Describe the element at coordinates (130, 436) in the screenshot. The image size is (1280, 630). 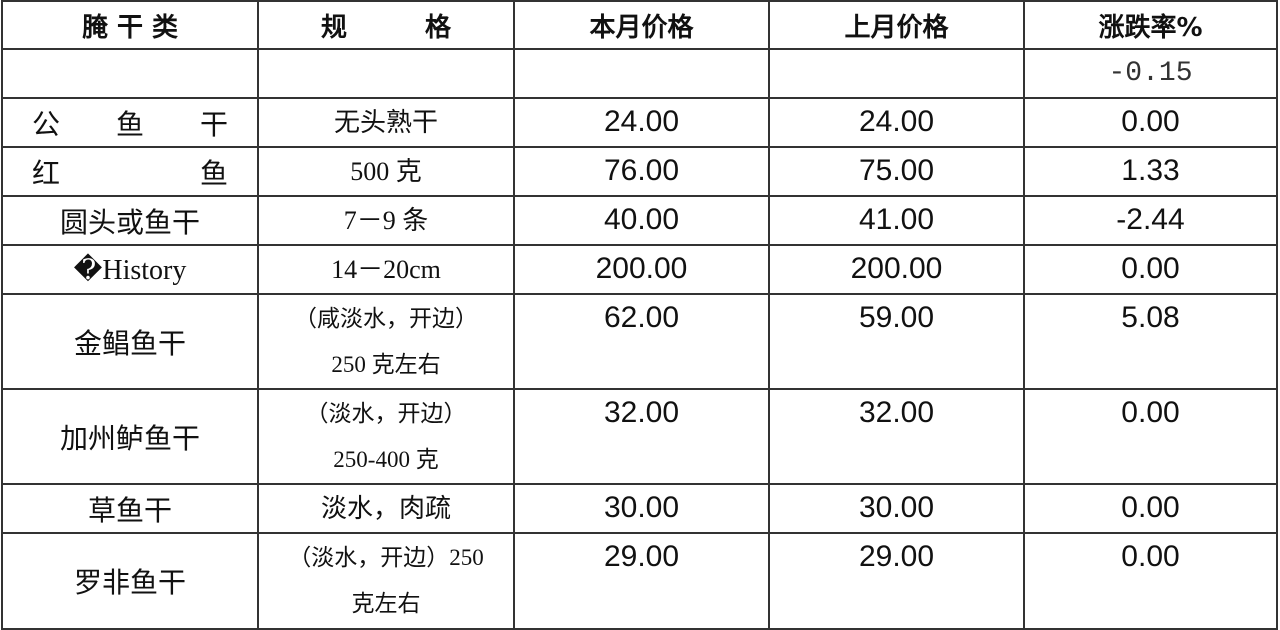
I see `item-name: 加州鲈鱼干` at that location.